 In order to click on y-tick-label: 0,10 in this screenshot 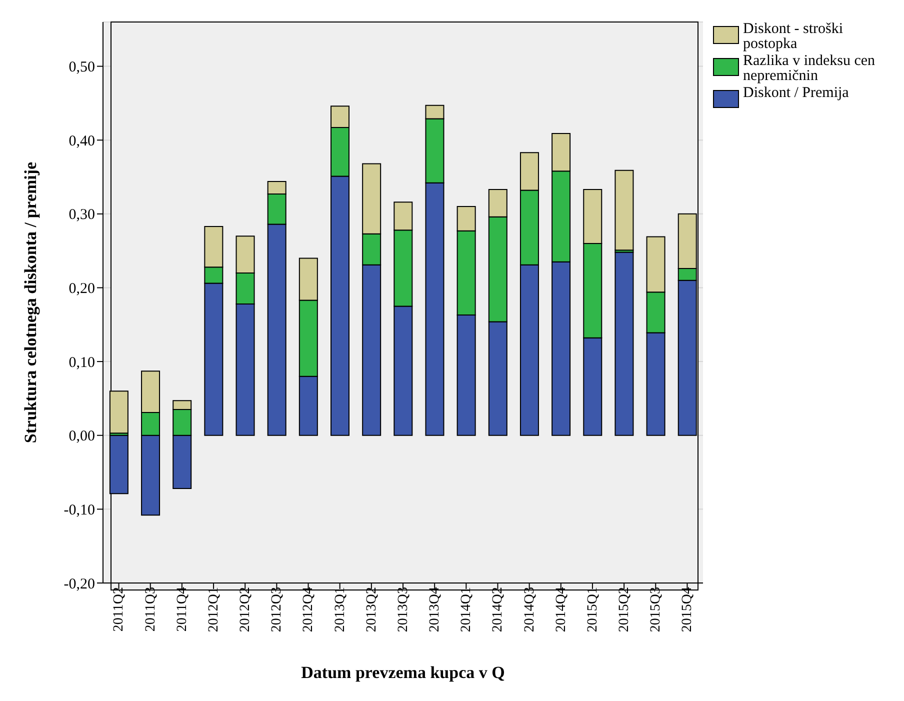, I will do `click(81, 362)`.